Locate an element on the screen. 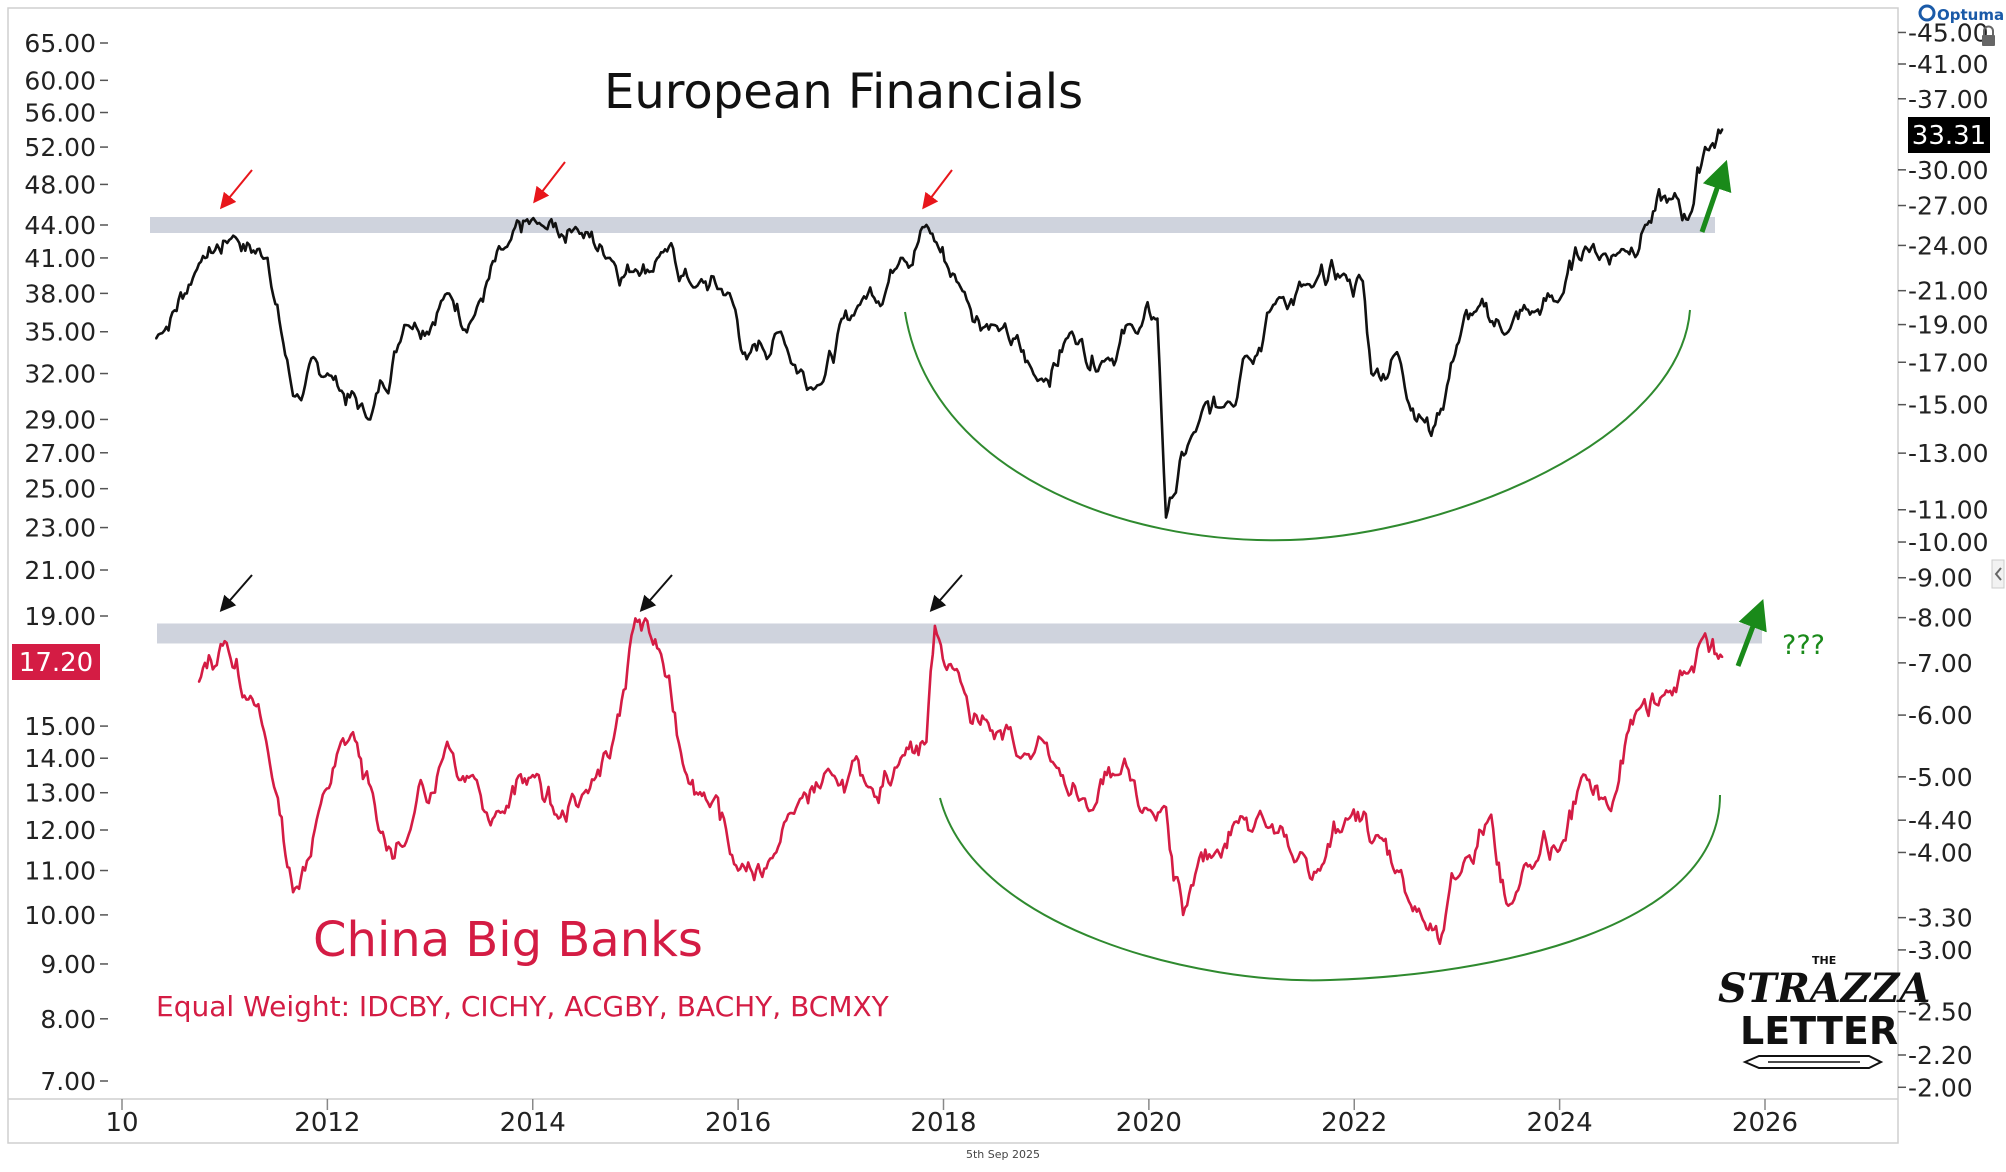 The image size is (2006, 1172). right-tick-label: -21.00 is located at coordinates (1948, 291).